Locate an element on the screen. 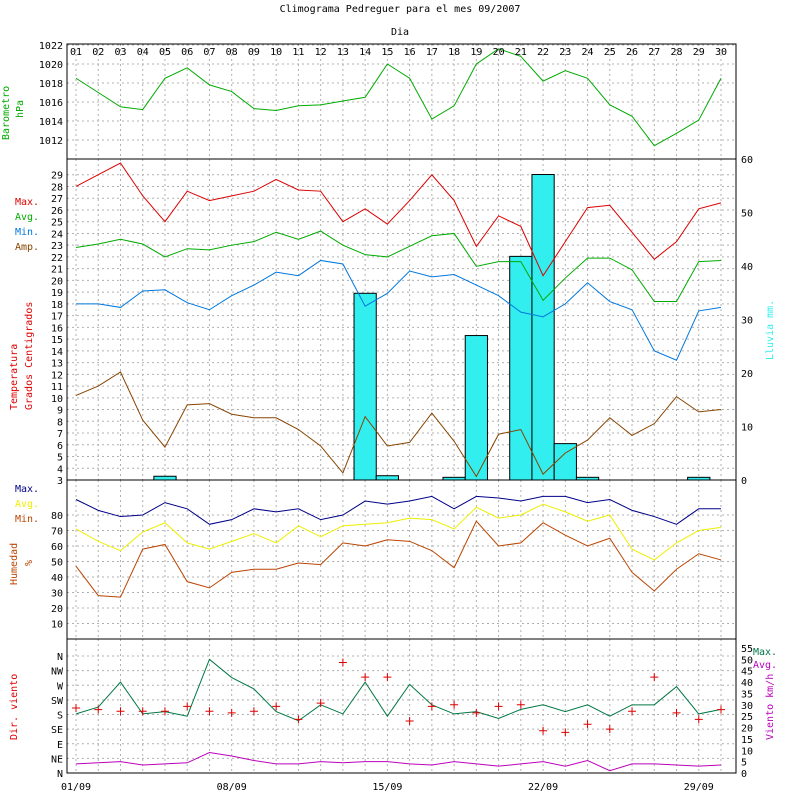 The width and height of the screenshot is (800, 800). wind-legend-item: Max. is located at coordinates (765, 652).